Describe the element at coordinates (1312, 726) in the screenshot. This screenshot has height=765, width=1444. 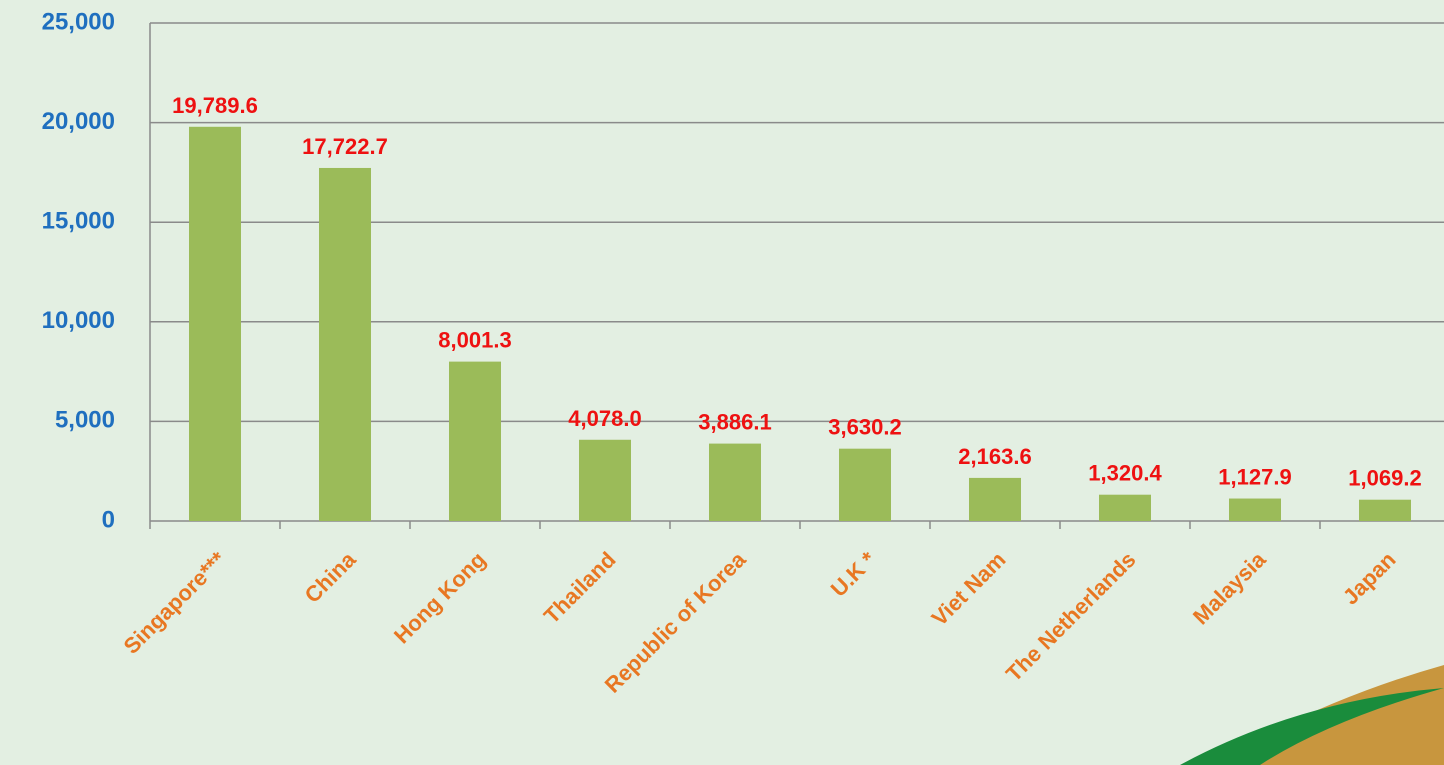
I see `decoration` at that location.